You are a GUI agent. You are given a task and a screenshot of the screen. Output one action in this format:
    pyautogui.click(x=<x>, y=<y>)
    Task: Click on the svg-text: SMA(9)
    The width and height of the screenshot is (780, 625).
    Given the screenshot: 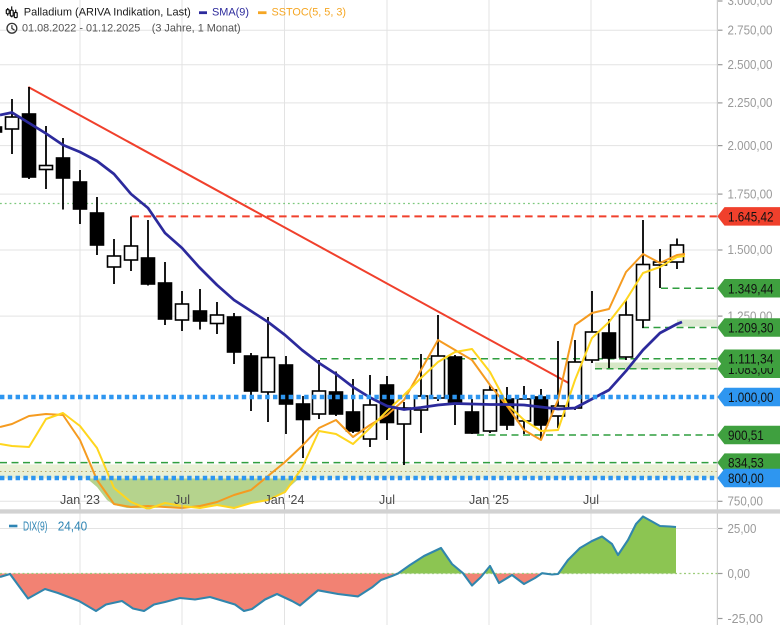 What is the action you would take?
    pyautogui.click(x=230, y=13)
    